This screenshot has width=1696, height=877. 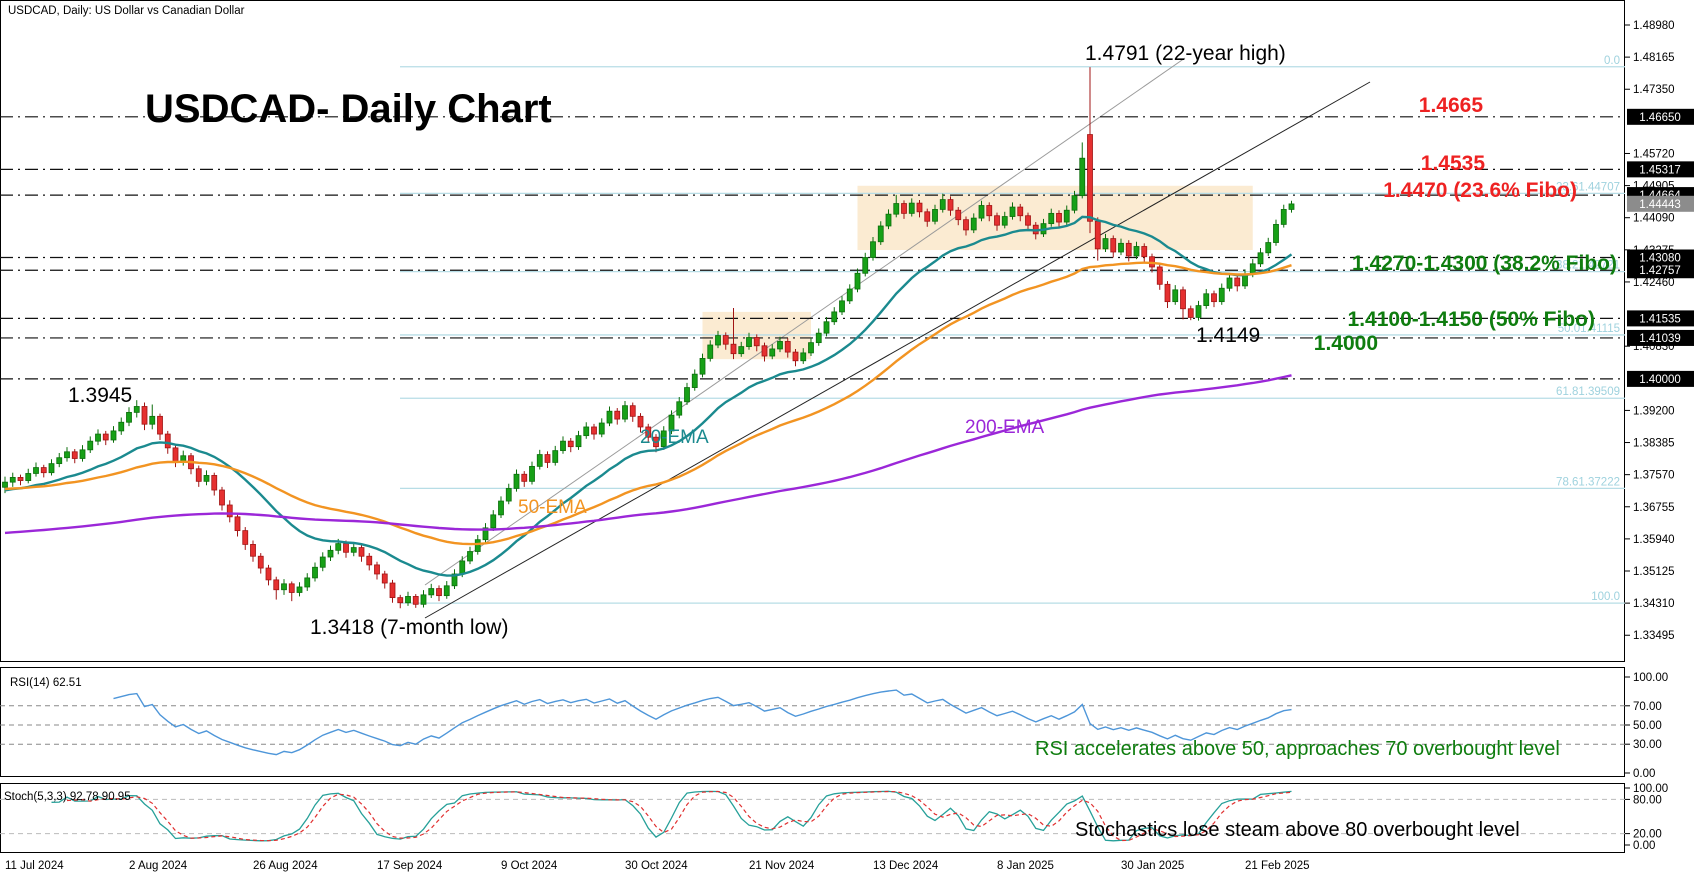 I want to click on date-tick-label: 30 Oct 2024, so click(x=656, y=866).